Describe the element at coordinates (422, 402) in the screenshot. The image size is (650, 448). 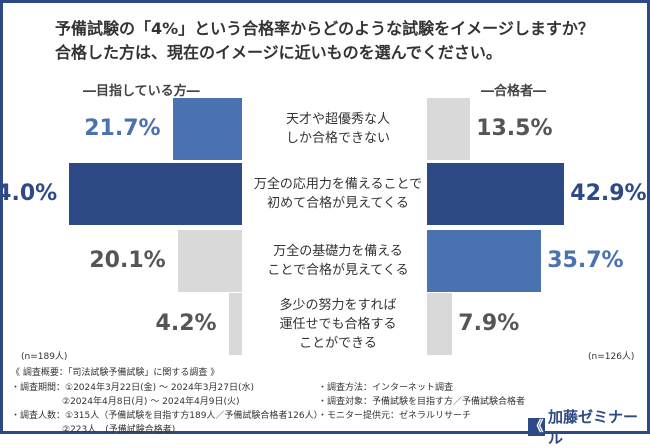
I see `notes-target: ・調査対象：予備試験を目指す方／予備試験合格者` at that location.